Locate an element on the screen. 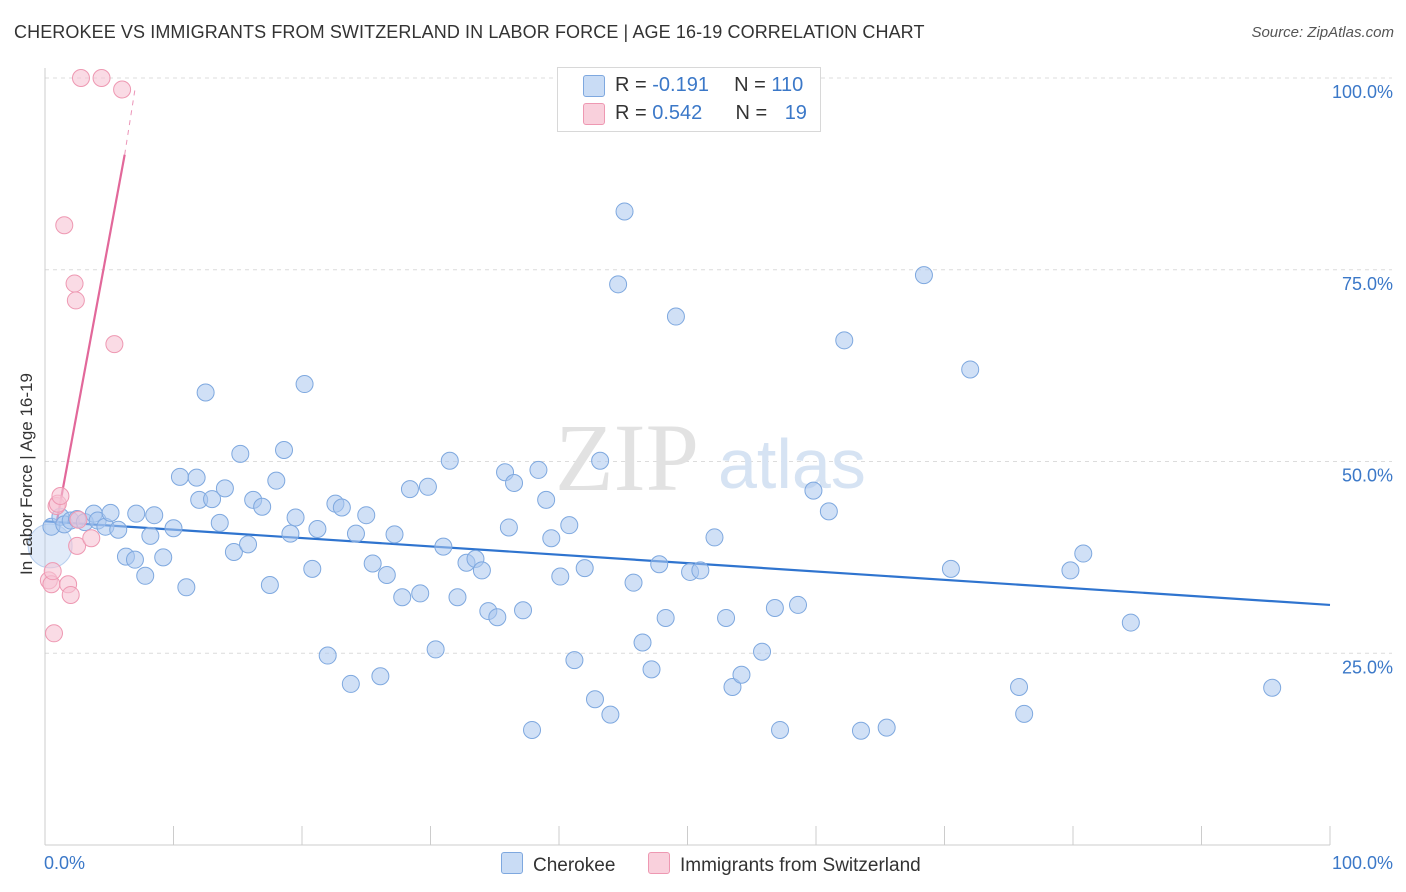  x-tick-label: 100.0% is located at coordinates (1362, 863).